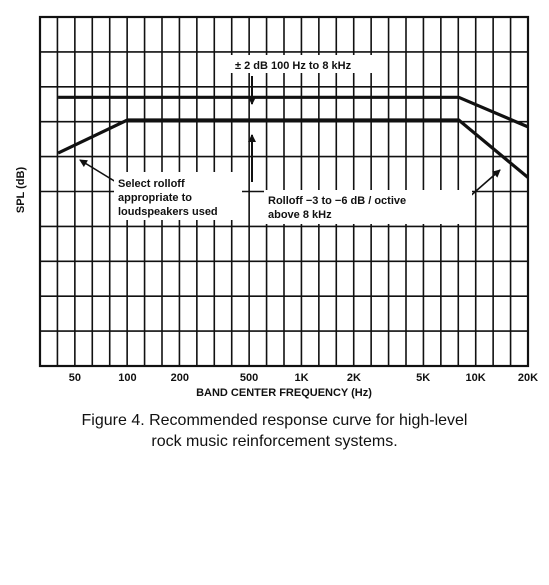 The width and height of the screenshot is (549, 585). What do you see at coordinates (301, 378) in the screenshot?
I see `x-tick-label: 1K` at bounding box center [301, 378].